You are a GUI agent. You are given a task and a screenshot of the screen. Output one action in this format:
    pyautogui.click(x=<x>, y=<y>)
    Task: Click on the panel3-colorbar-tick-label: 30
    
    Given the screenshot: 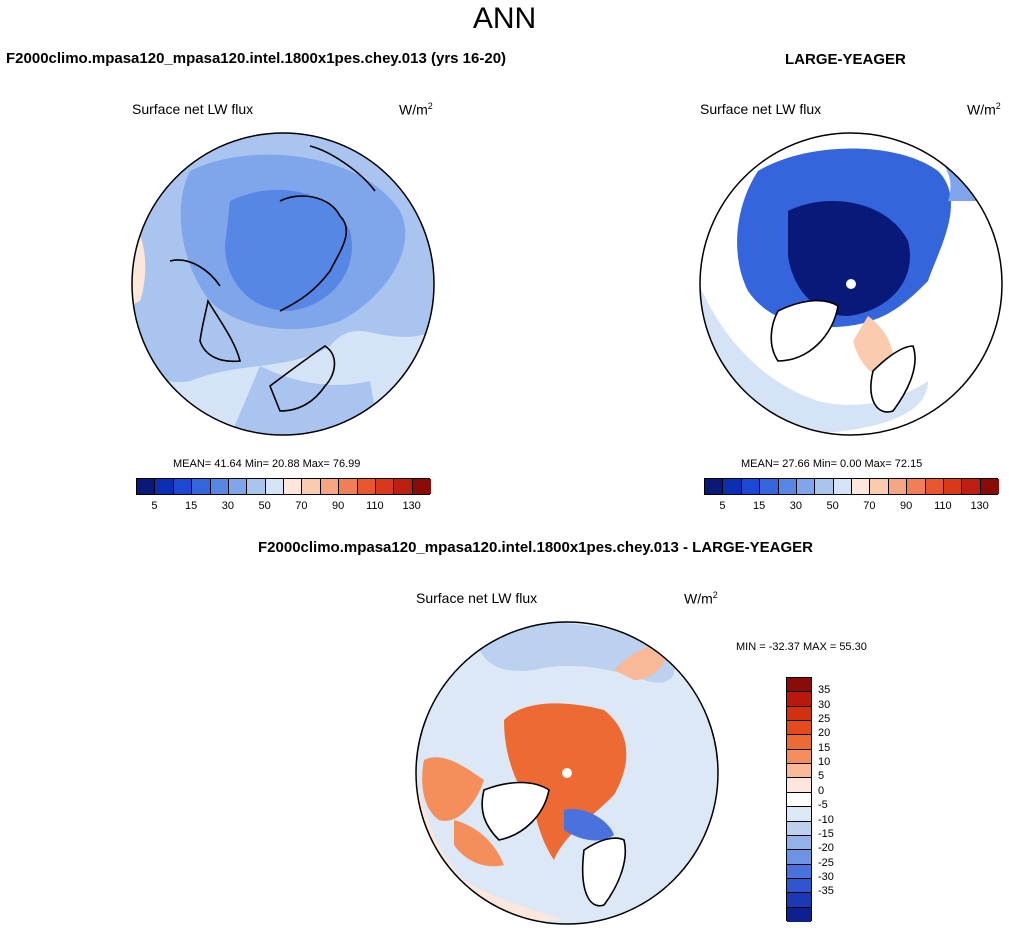 What is the action you would take?
    pyautogui.click(x=824, y=704)
    